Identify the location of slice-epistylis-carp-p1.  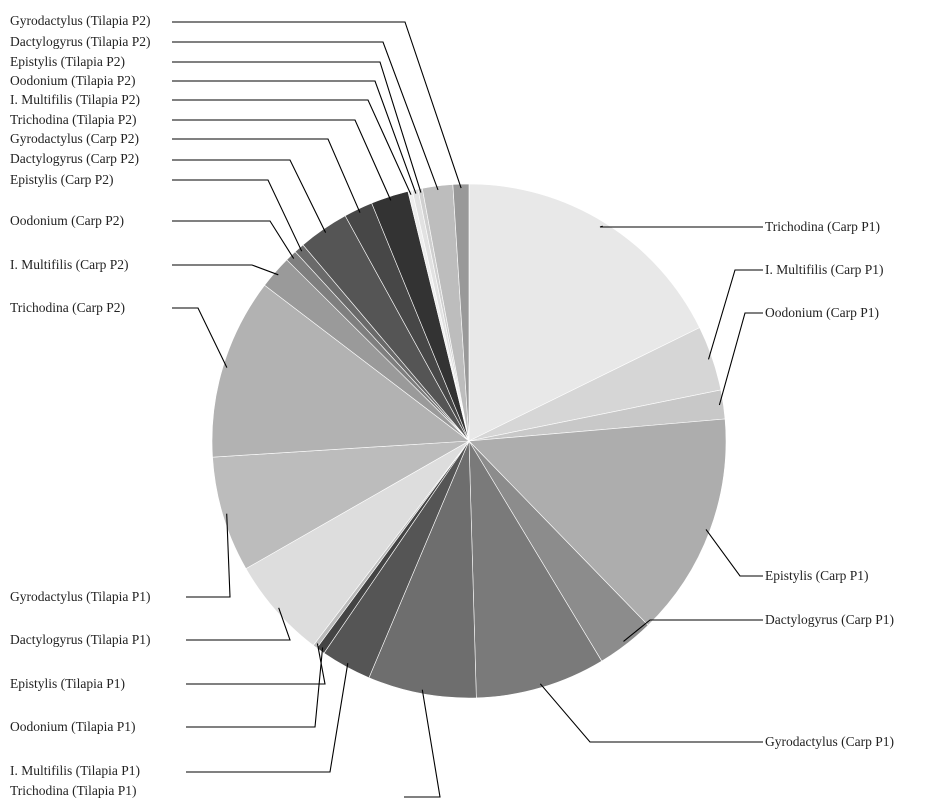
(597, 522).